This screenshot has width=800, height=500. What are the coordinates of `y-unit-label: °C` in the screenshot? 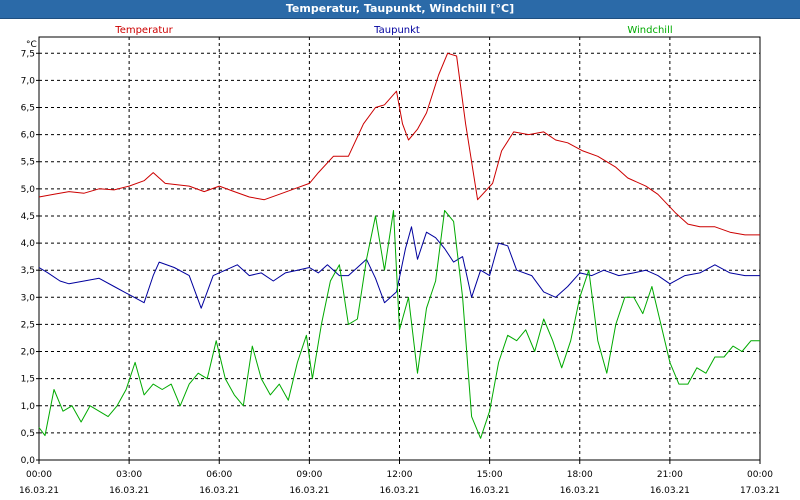 It's located at (31, 45).